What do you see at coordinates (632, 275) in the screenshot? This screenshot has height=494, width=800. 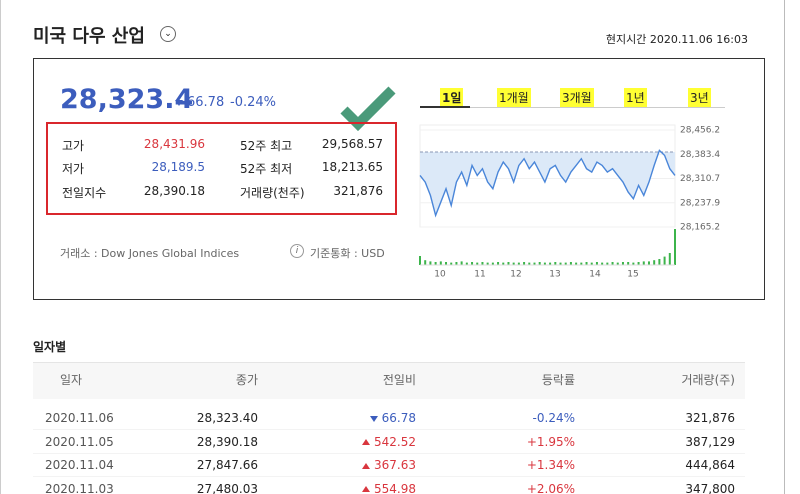 I see `x-tick-label: 15` at bounding box center [632, 275].